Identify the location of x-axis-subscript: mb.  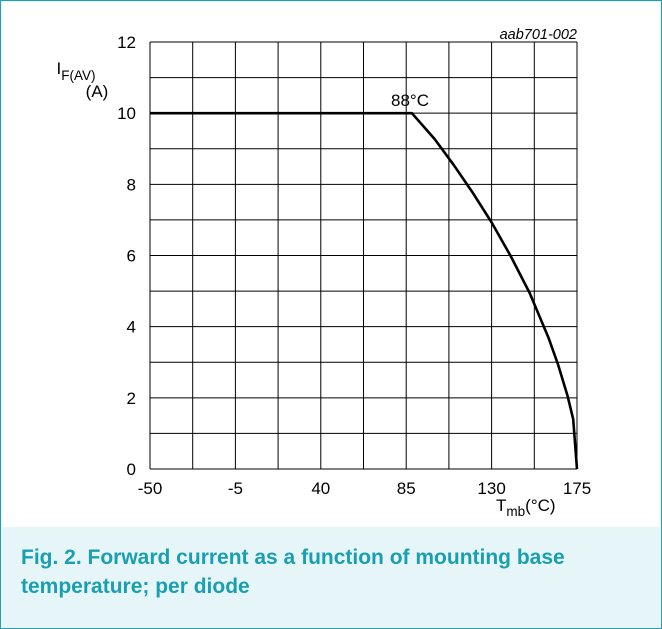
(515, 511).